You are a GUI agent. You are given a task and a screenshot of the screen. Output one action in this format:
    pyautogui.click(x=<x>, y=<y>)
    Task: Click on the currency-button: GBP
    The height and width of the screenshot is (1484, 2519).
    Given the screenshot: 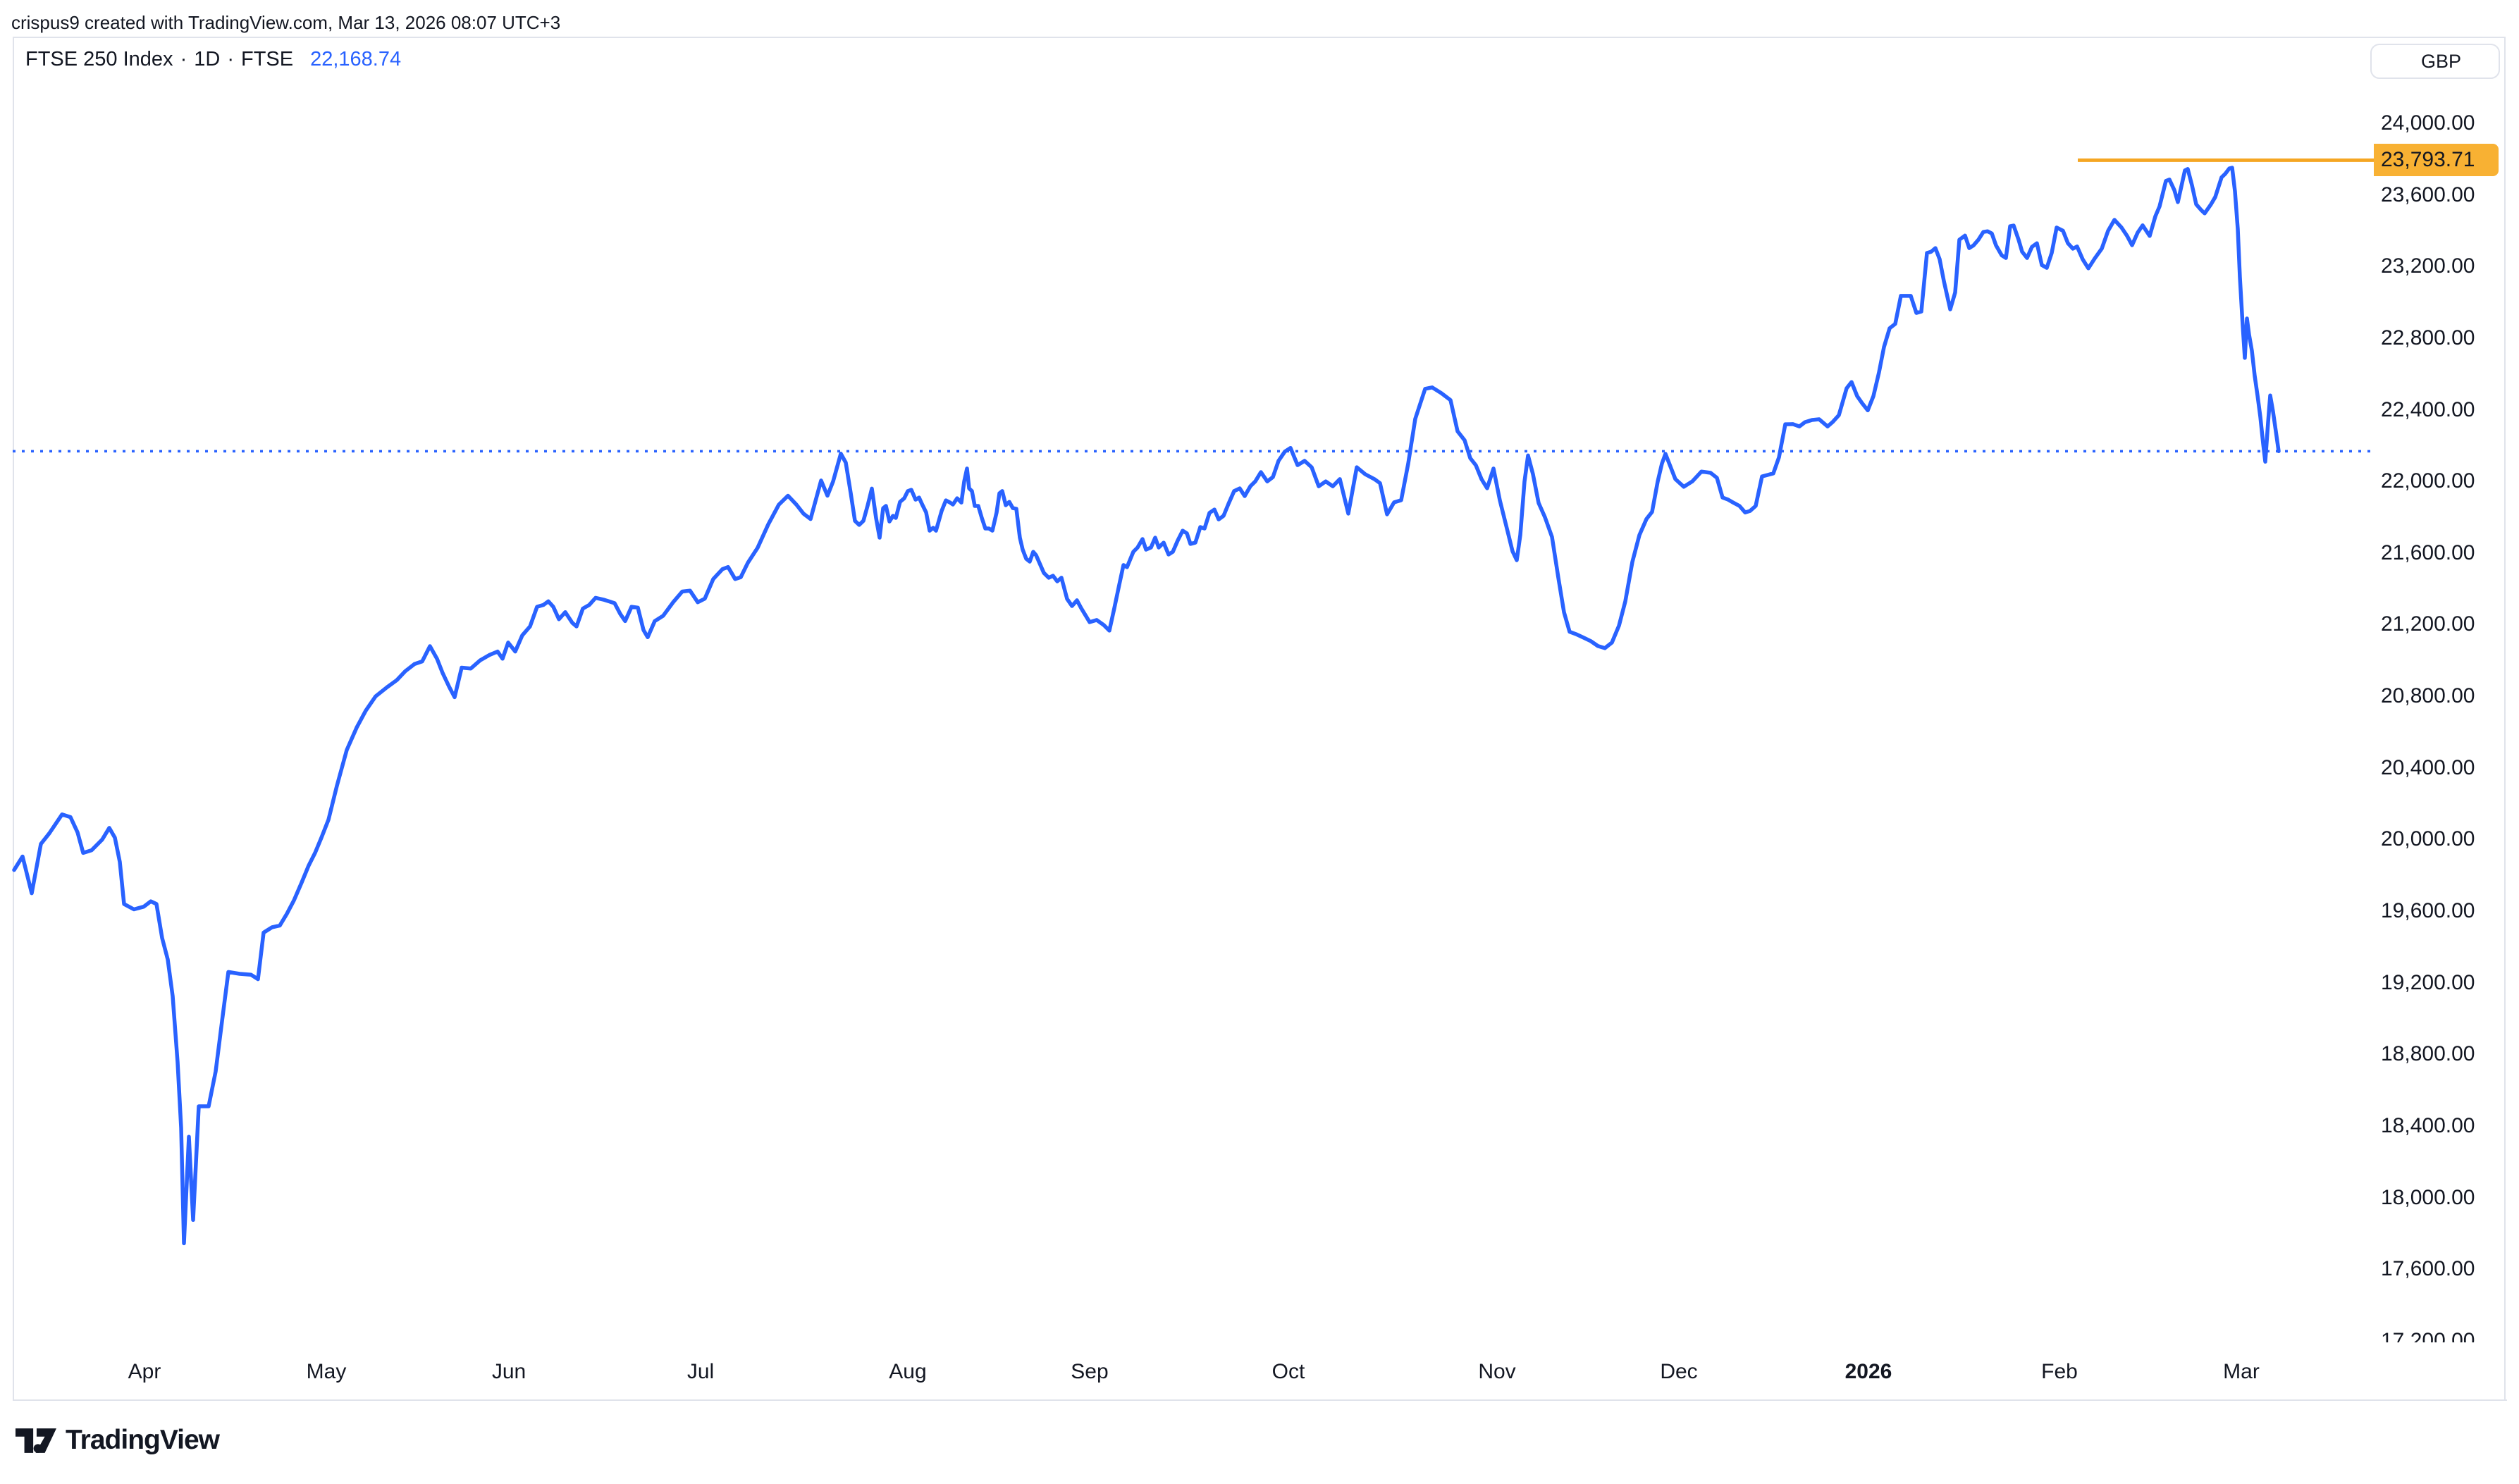 What is the action you would take?
    pyautogui.click(x=2435, y=61)
    